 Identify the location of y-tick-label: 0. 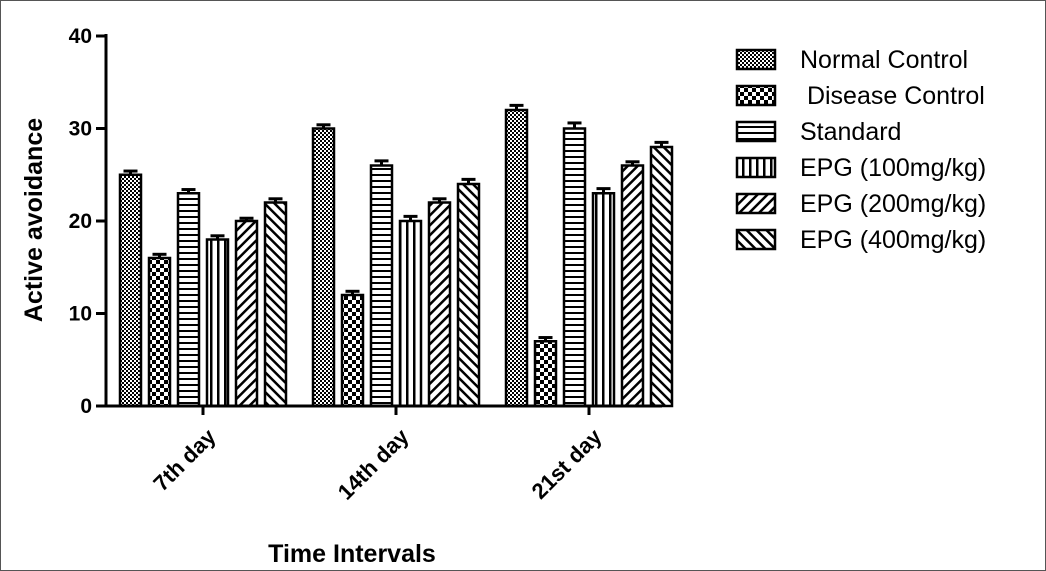
(86, 406).